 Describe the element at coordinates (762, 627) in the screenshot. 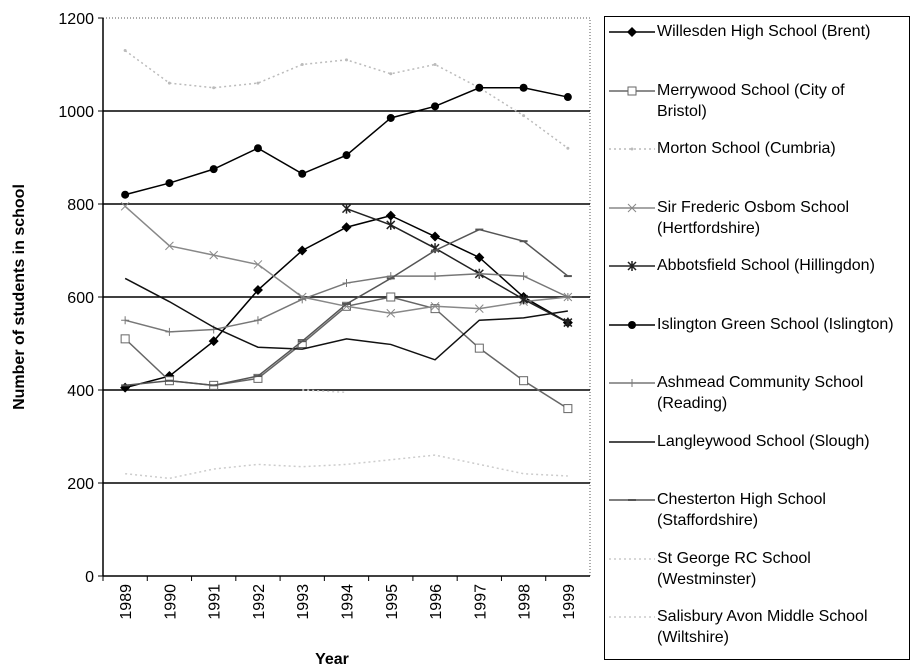

I see `legend-label: Salisbury Avon Middle School (Wiltshire)` at that location.